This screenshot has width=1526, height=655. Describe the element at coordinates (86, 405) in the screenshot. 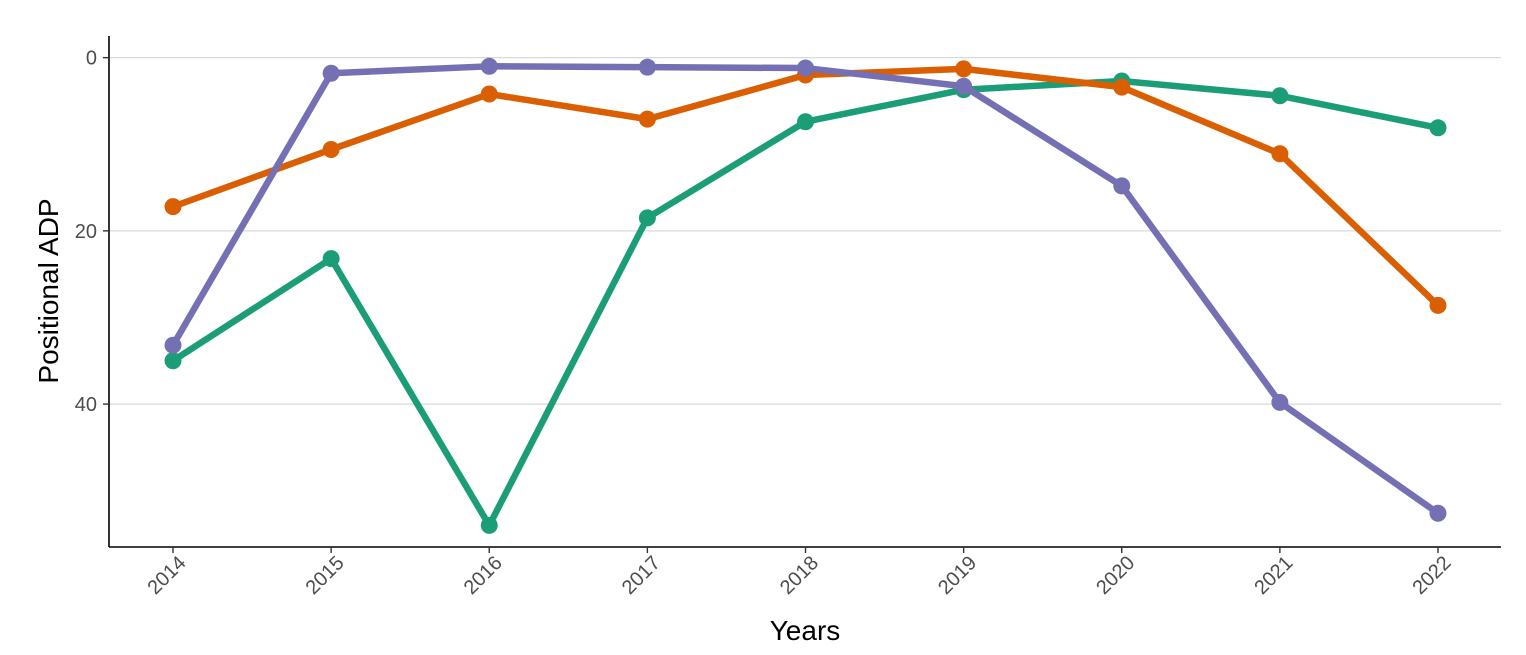

I see `y-tick-label: 40` at that location.